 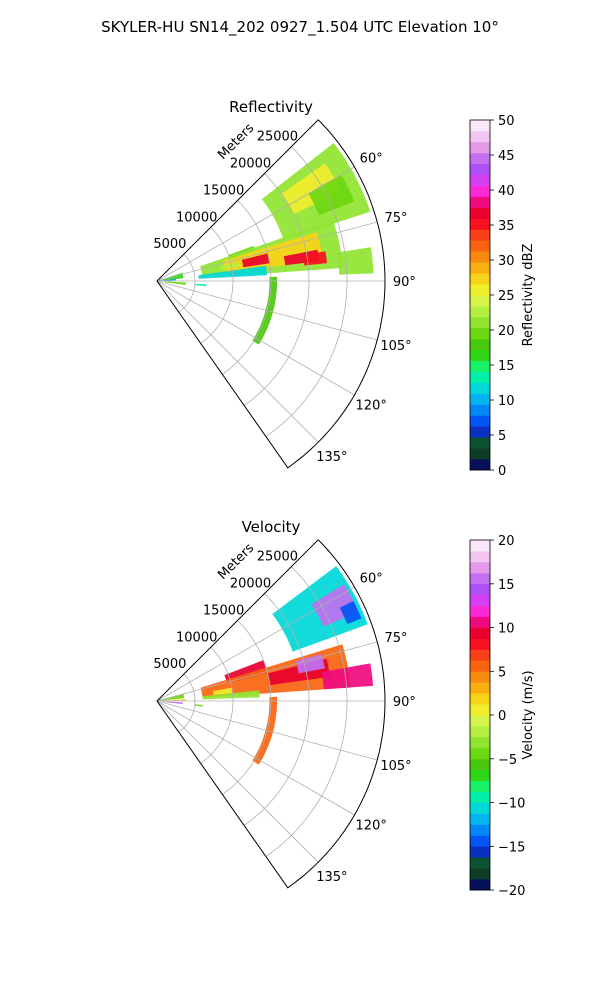 I want to click on panel-title: Velocity, so click(x=271, y=527).